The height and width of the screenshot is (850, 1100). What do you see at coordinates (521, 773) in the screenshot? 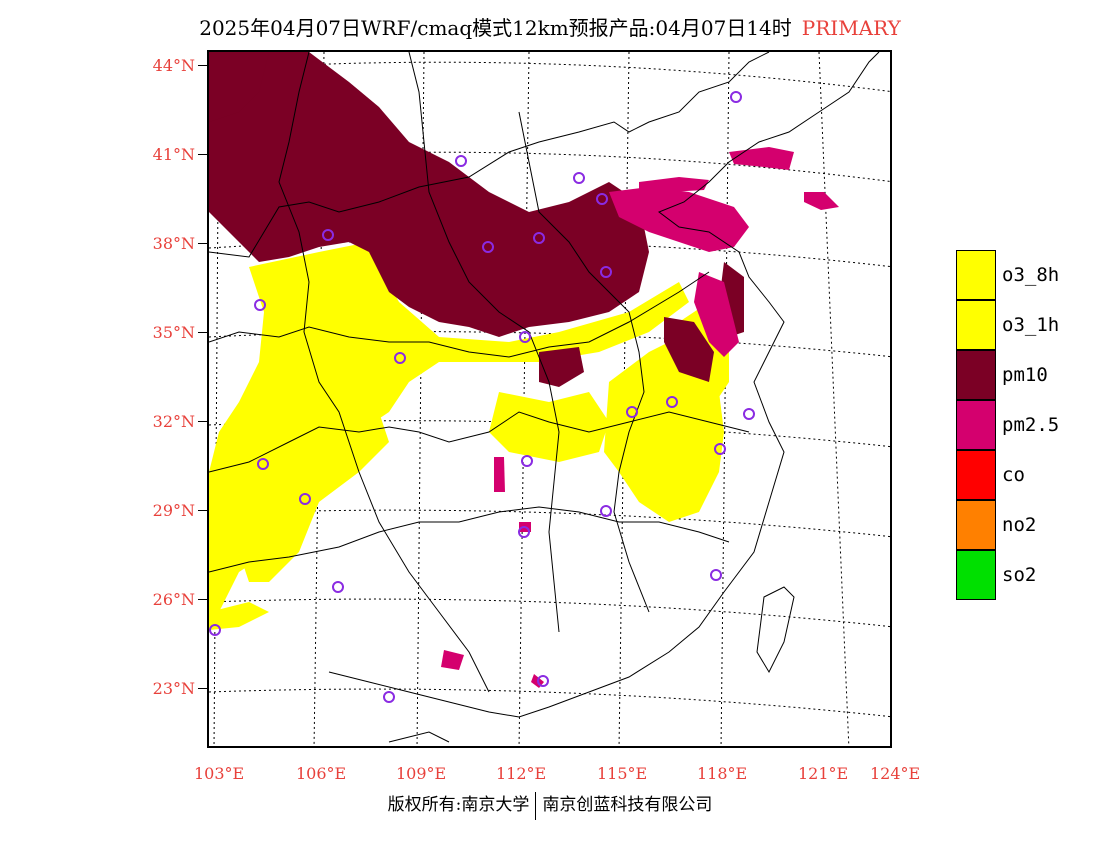
I see `lon-label-112: 112°E` at bounding box center [521, 773].